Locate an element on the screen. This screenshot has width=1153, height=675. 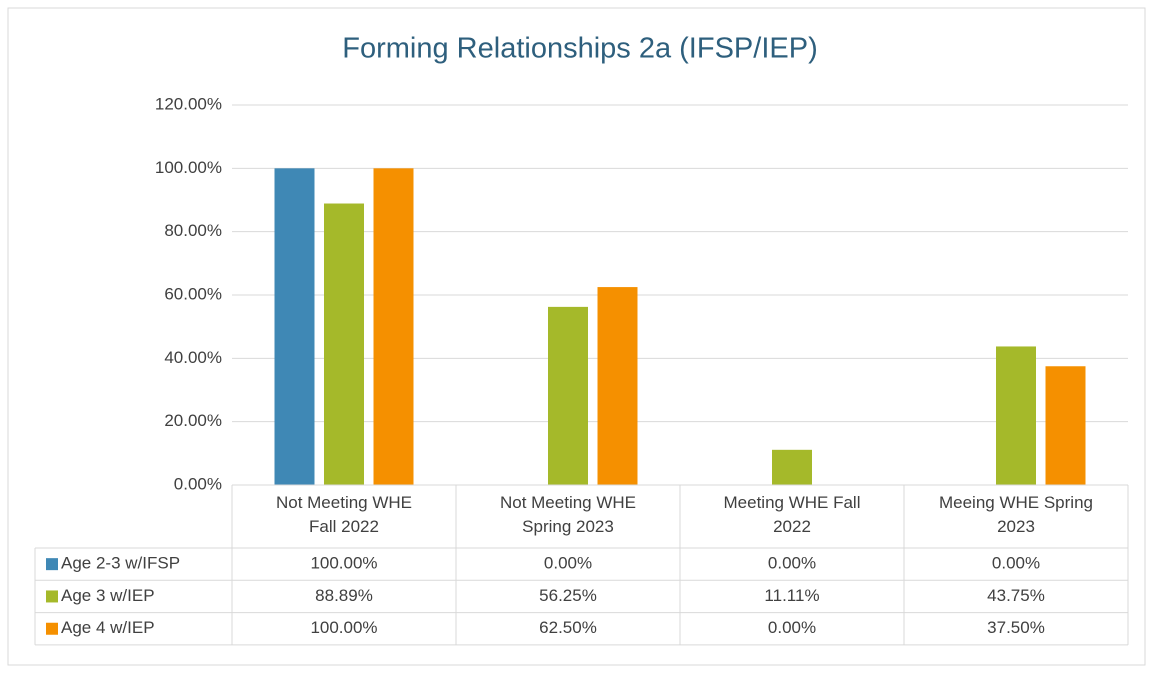
y-tick-label: 20.00% is located at coordinates (193, 420).